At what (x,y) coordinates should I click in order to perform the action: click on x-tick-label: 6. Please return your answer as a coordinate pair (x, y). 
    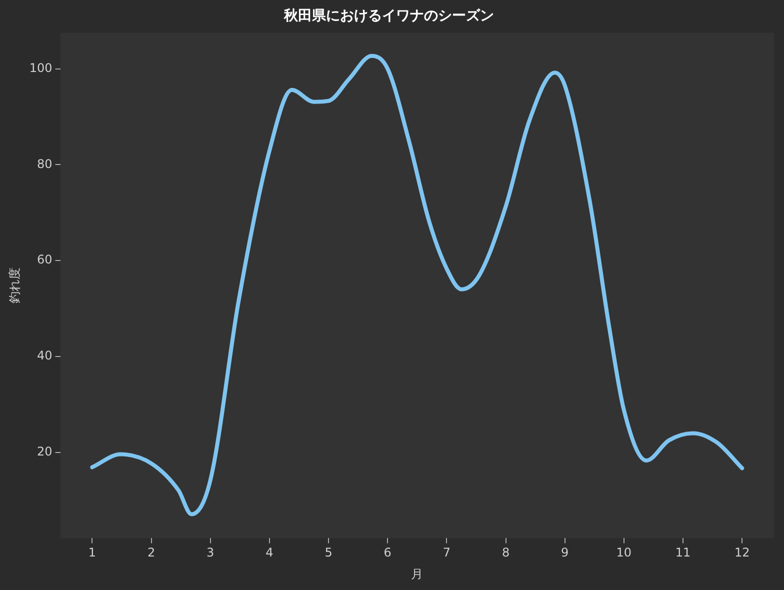
    Looking at the image, I should click on (388, 553).